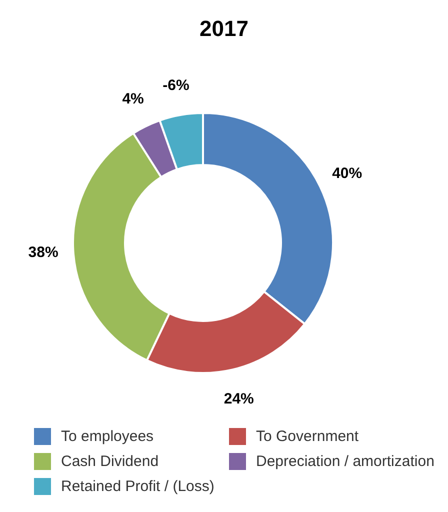 The image size is (448, 512). I want to click on text: 38%, so click(43, 253).